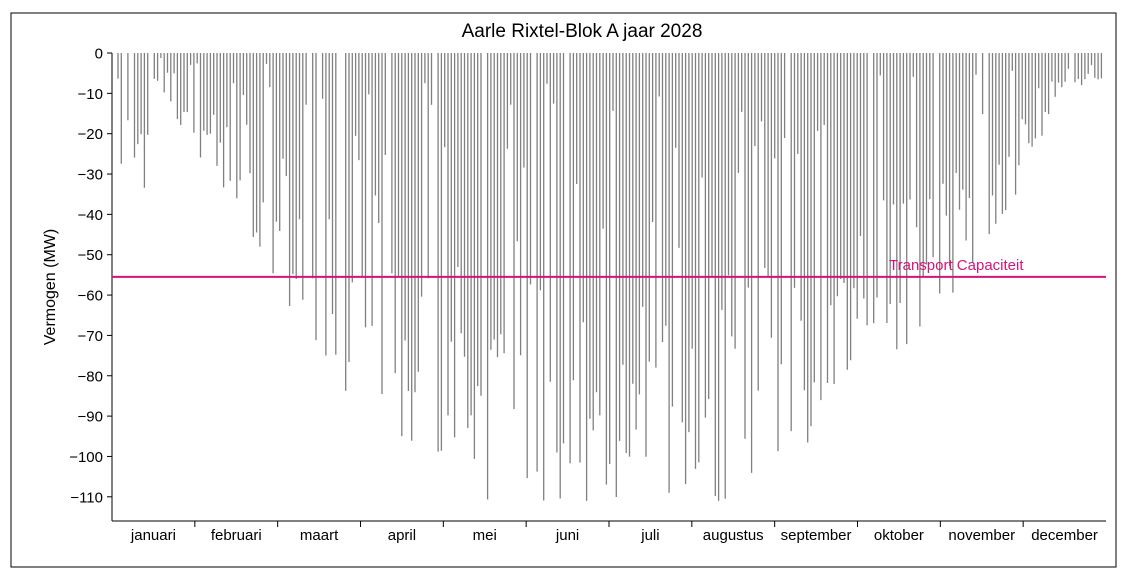  What do you see at coordinates (90, 417) in the screenshot?
I see `y-tick-label: −90` at bounding box center [90, 417].